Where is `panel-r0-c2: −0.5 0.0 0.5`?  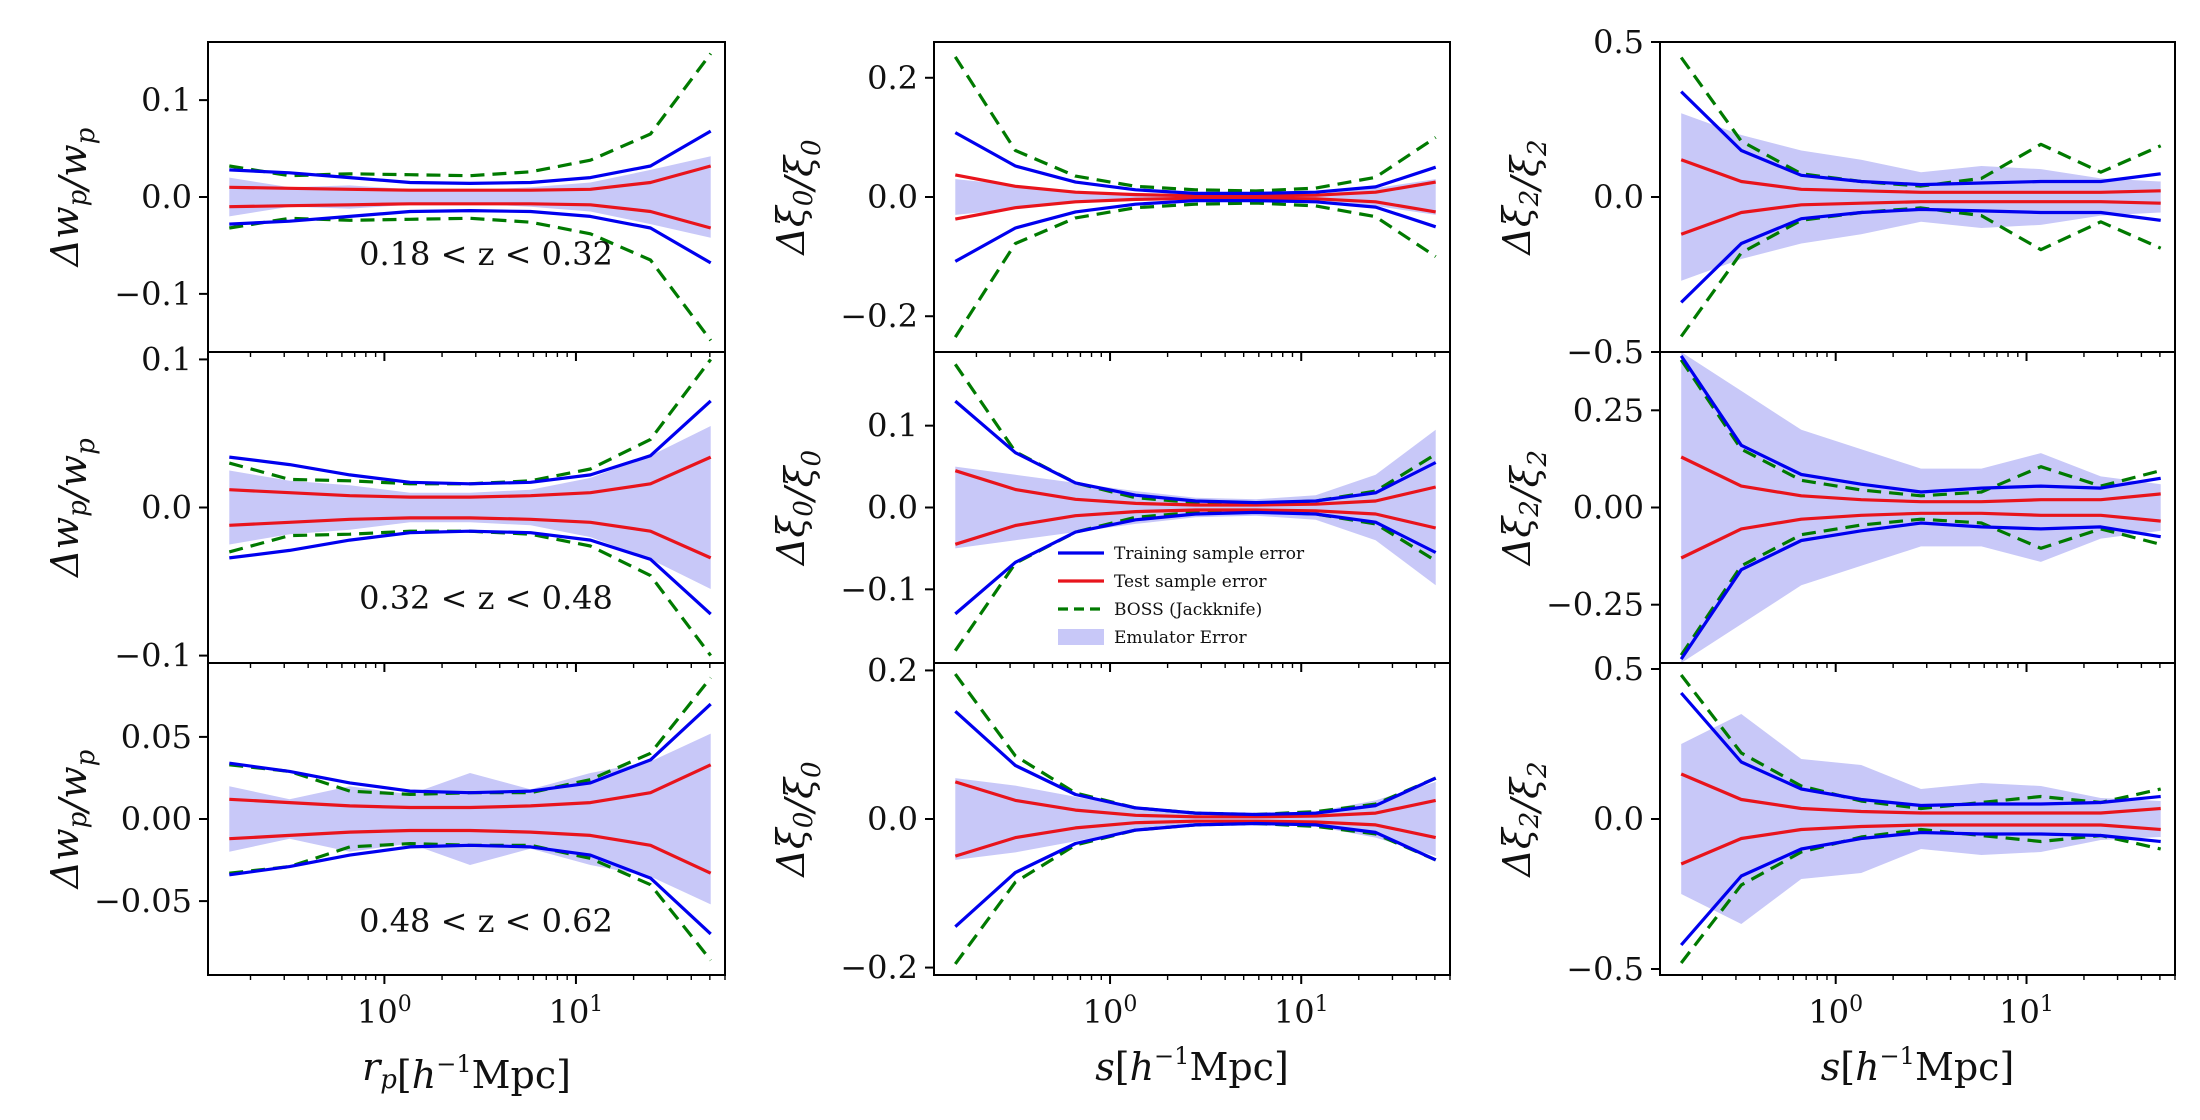 panel-r0-c2: −0.5 0.0 0.5 is located at coordinates (1871, 197).